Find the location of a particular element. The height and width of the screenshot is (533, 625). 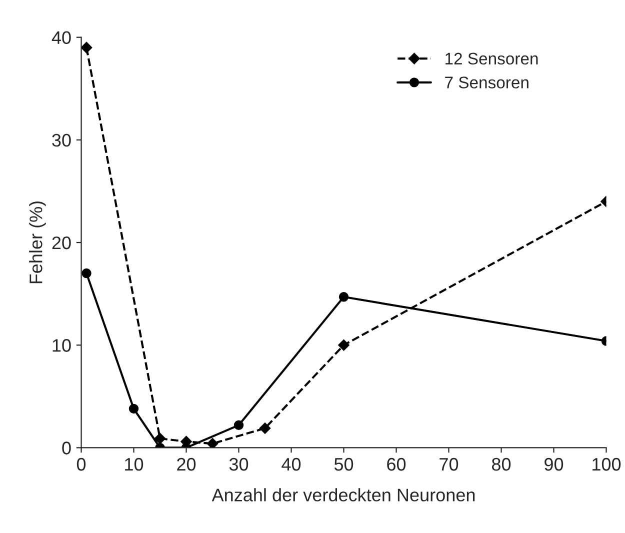

x-tick-label: 40 is located at coordinates (291, 464).